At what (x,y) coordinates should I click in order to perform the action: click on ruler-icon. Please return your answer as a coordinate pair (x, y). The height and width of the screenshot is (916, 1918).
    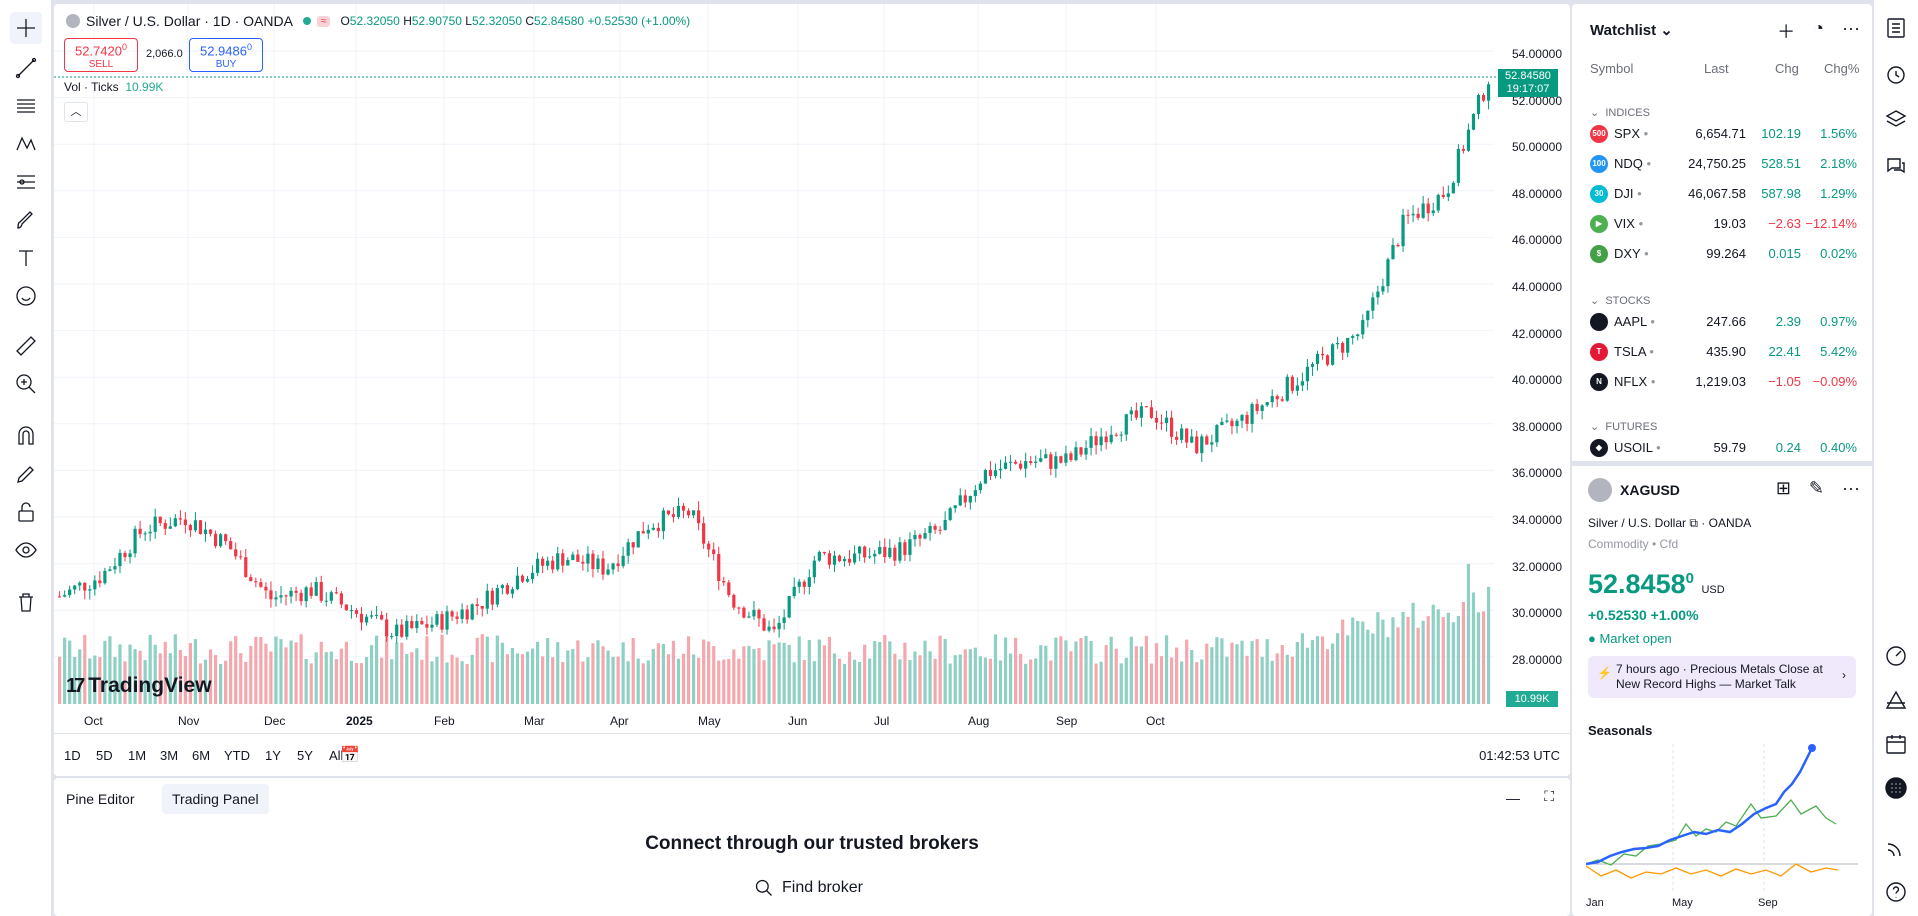
    Looking at the image, I should click on (26, 346).